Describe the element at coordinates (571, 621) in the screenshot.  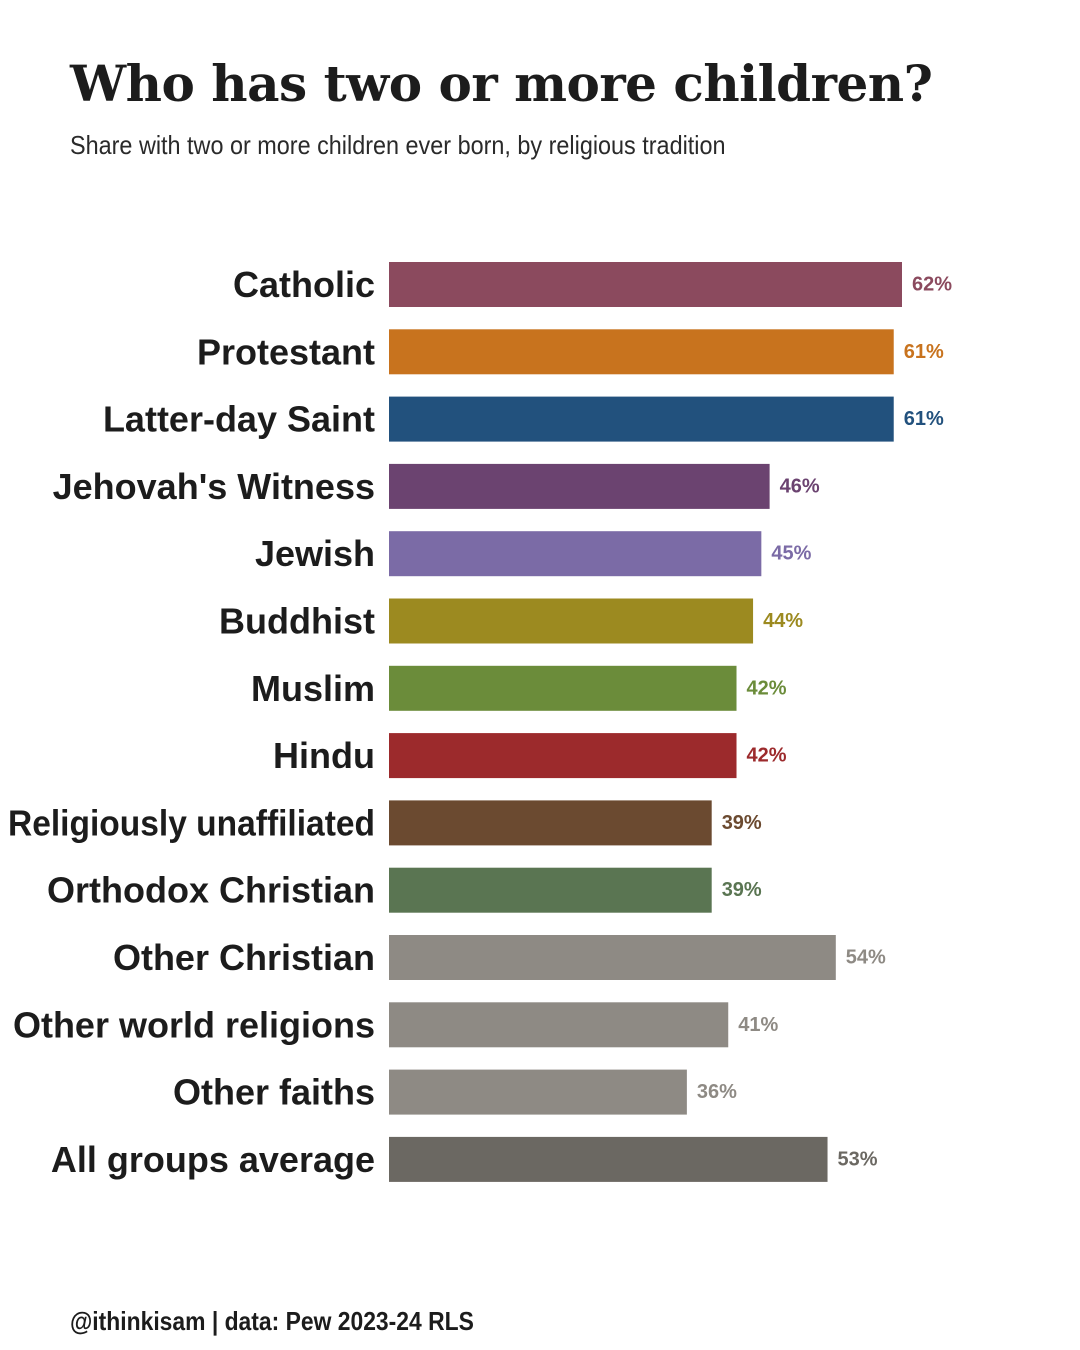
I see `bar-buddhist` at that location.